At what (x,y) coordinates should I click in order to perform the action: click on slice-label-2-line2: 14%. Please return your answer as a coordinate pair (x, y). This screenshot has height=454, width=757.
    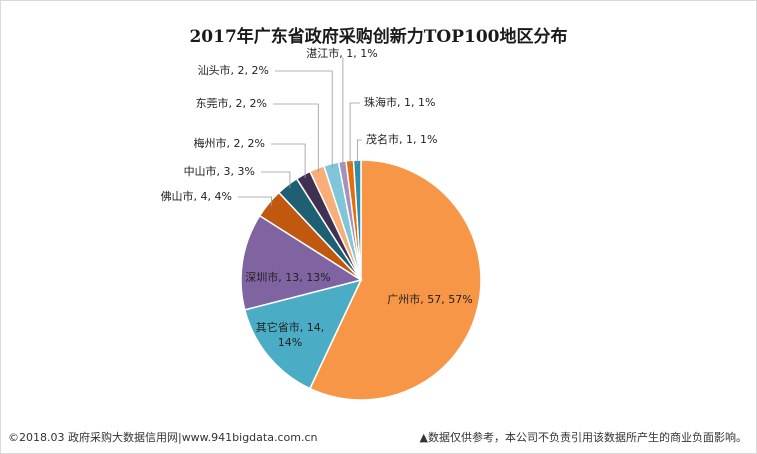
    Looking at the image, I should click on (290, 342).